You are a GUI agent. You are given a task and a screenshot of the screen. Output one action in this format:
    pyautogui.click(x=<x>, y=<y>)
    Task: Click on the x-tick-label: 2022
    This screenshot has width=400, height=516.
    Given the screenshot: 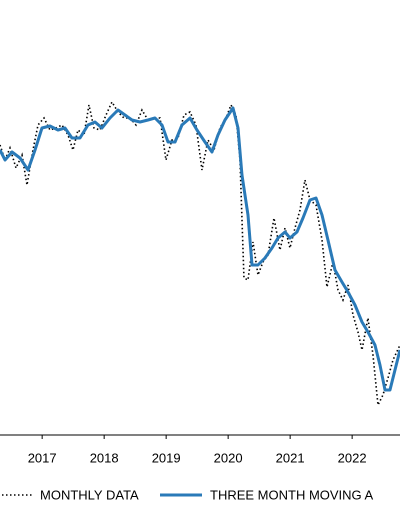 What is the action you would take?
    pyautogui.click(x=352, y=457)
    